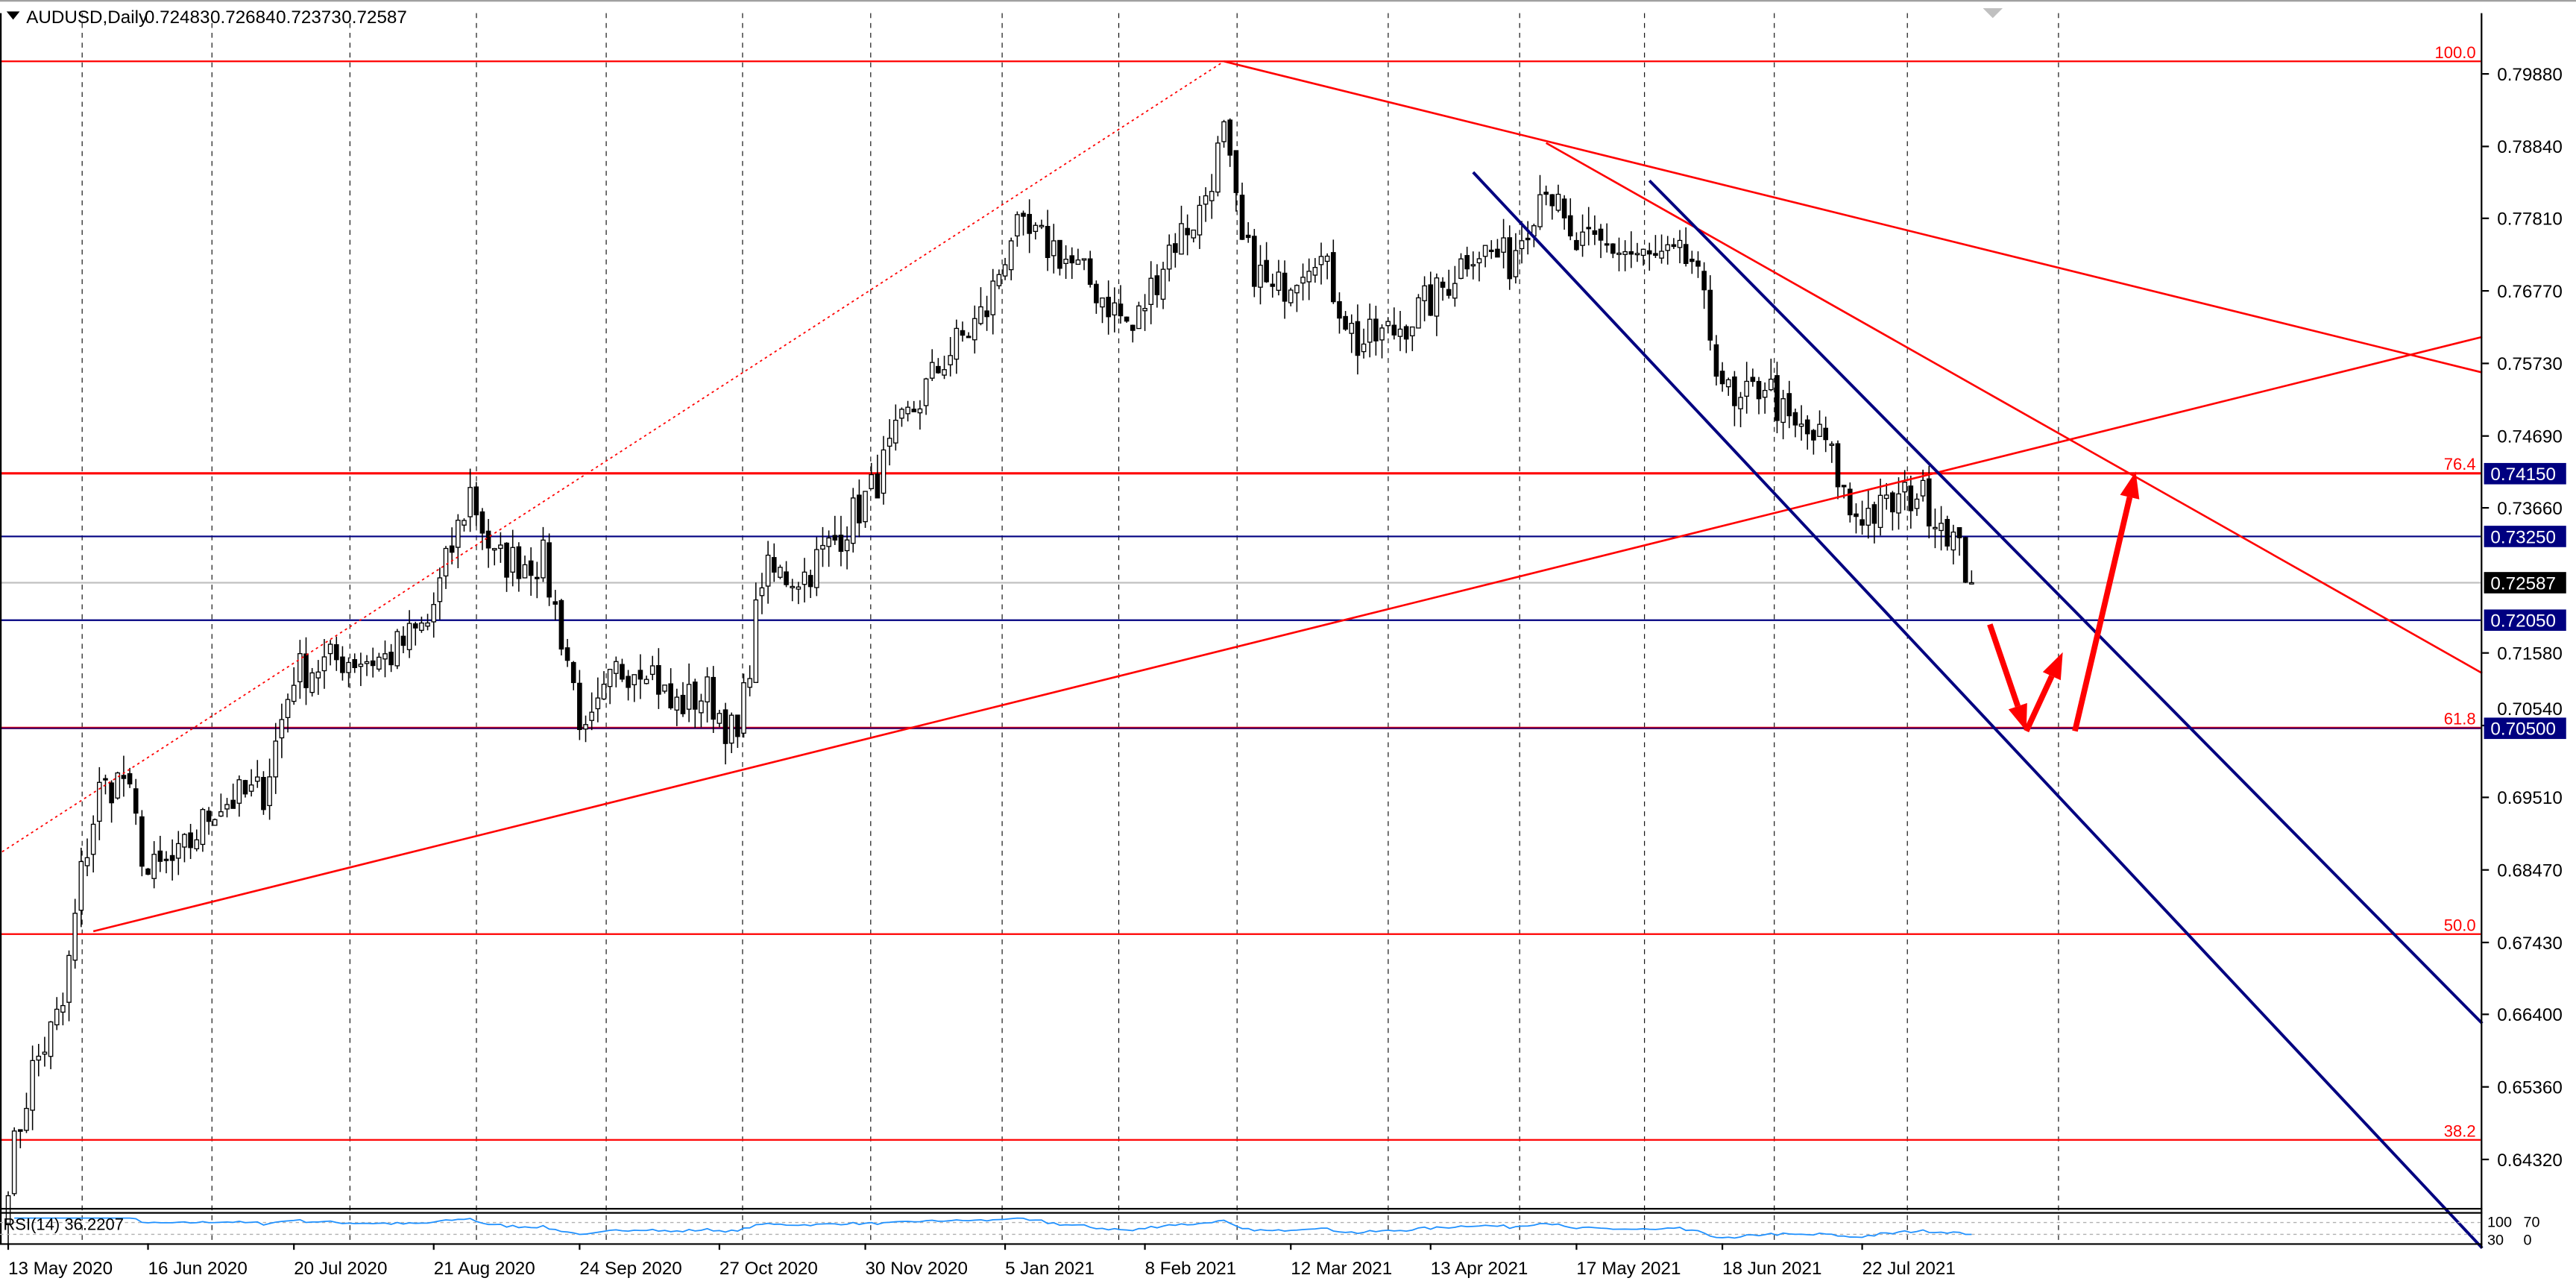  Describe the element at coordinates (2527, 1241) in the screenshot. I see `rsi-axis-label: 0` at that location.